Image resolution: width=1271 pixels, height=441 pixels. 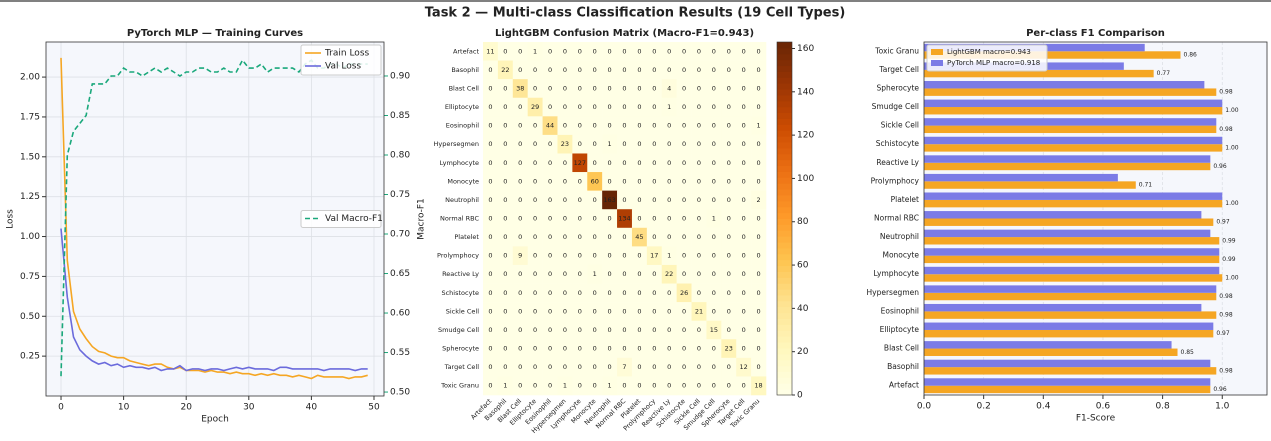 I want to click on y-tick-label: Hypersegmen, so click(x=893, y=292).